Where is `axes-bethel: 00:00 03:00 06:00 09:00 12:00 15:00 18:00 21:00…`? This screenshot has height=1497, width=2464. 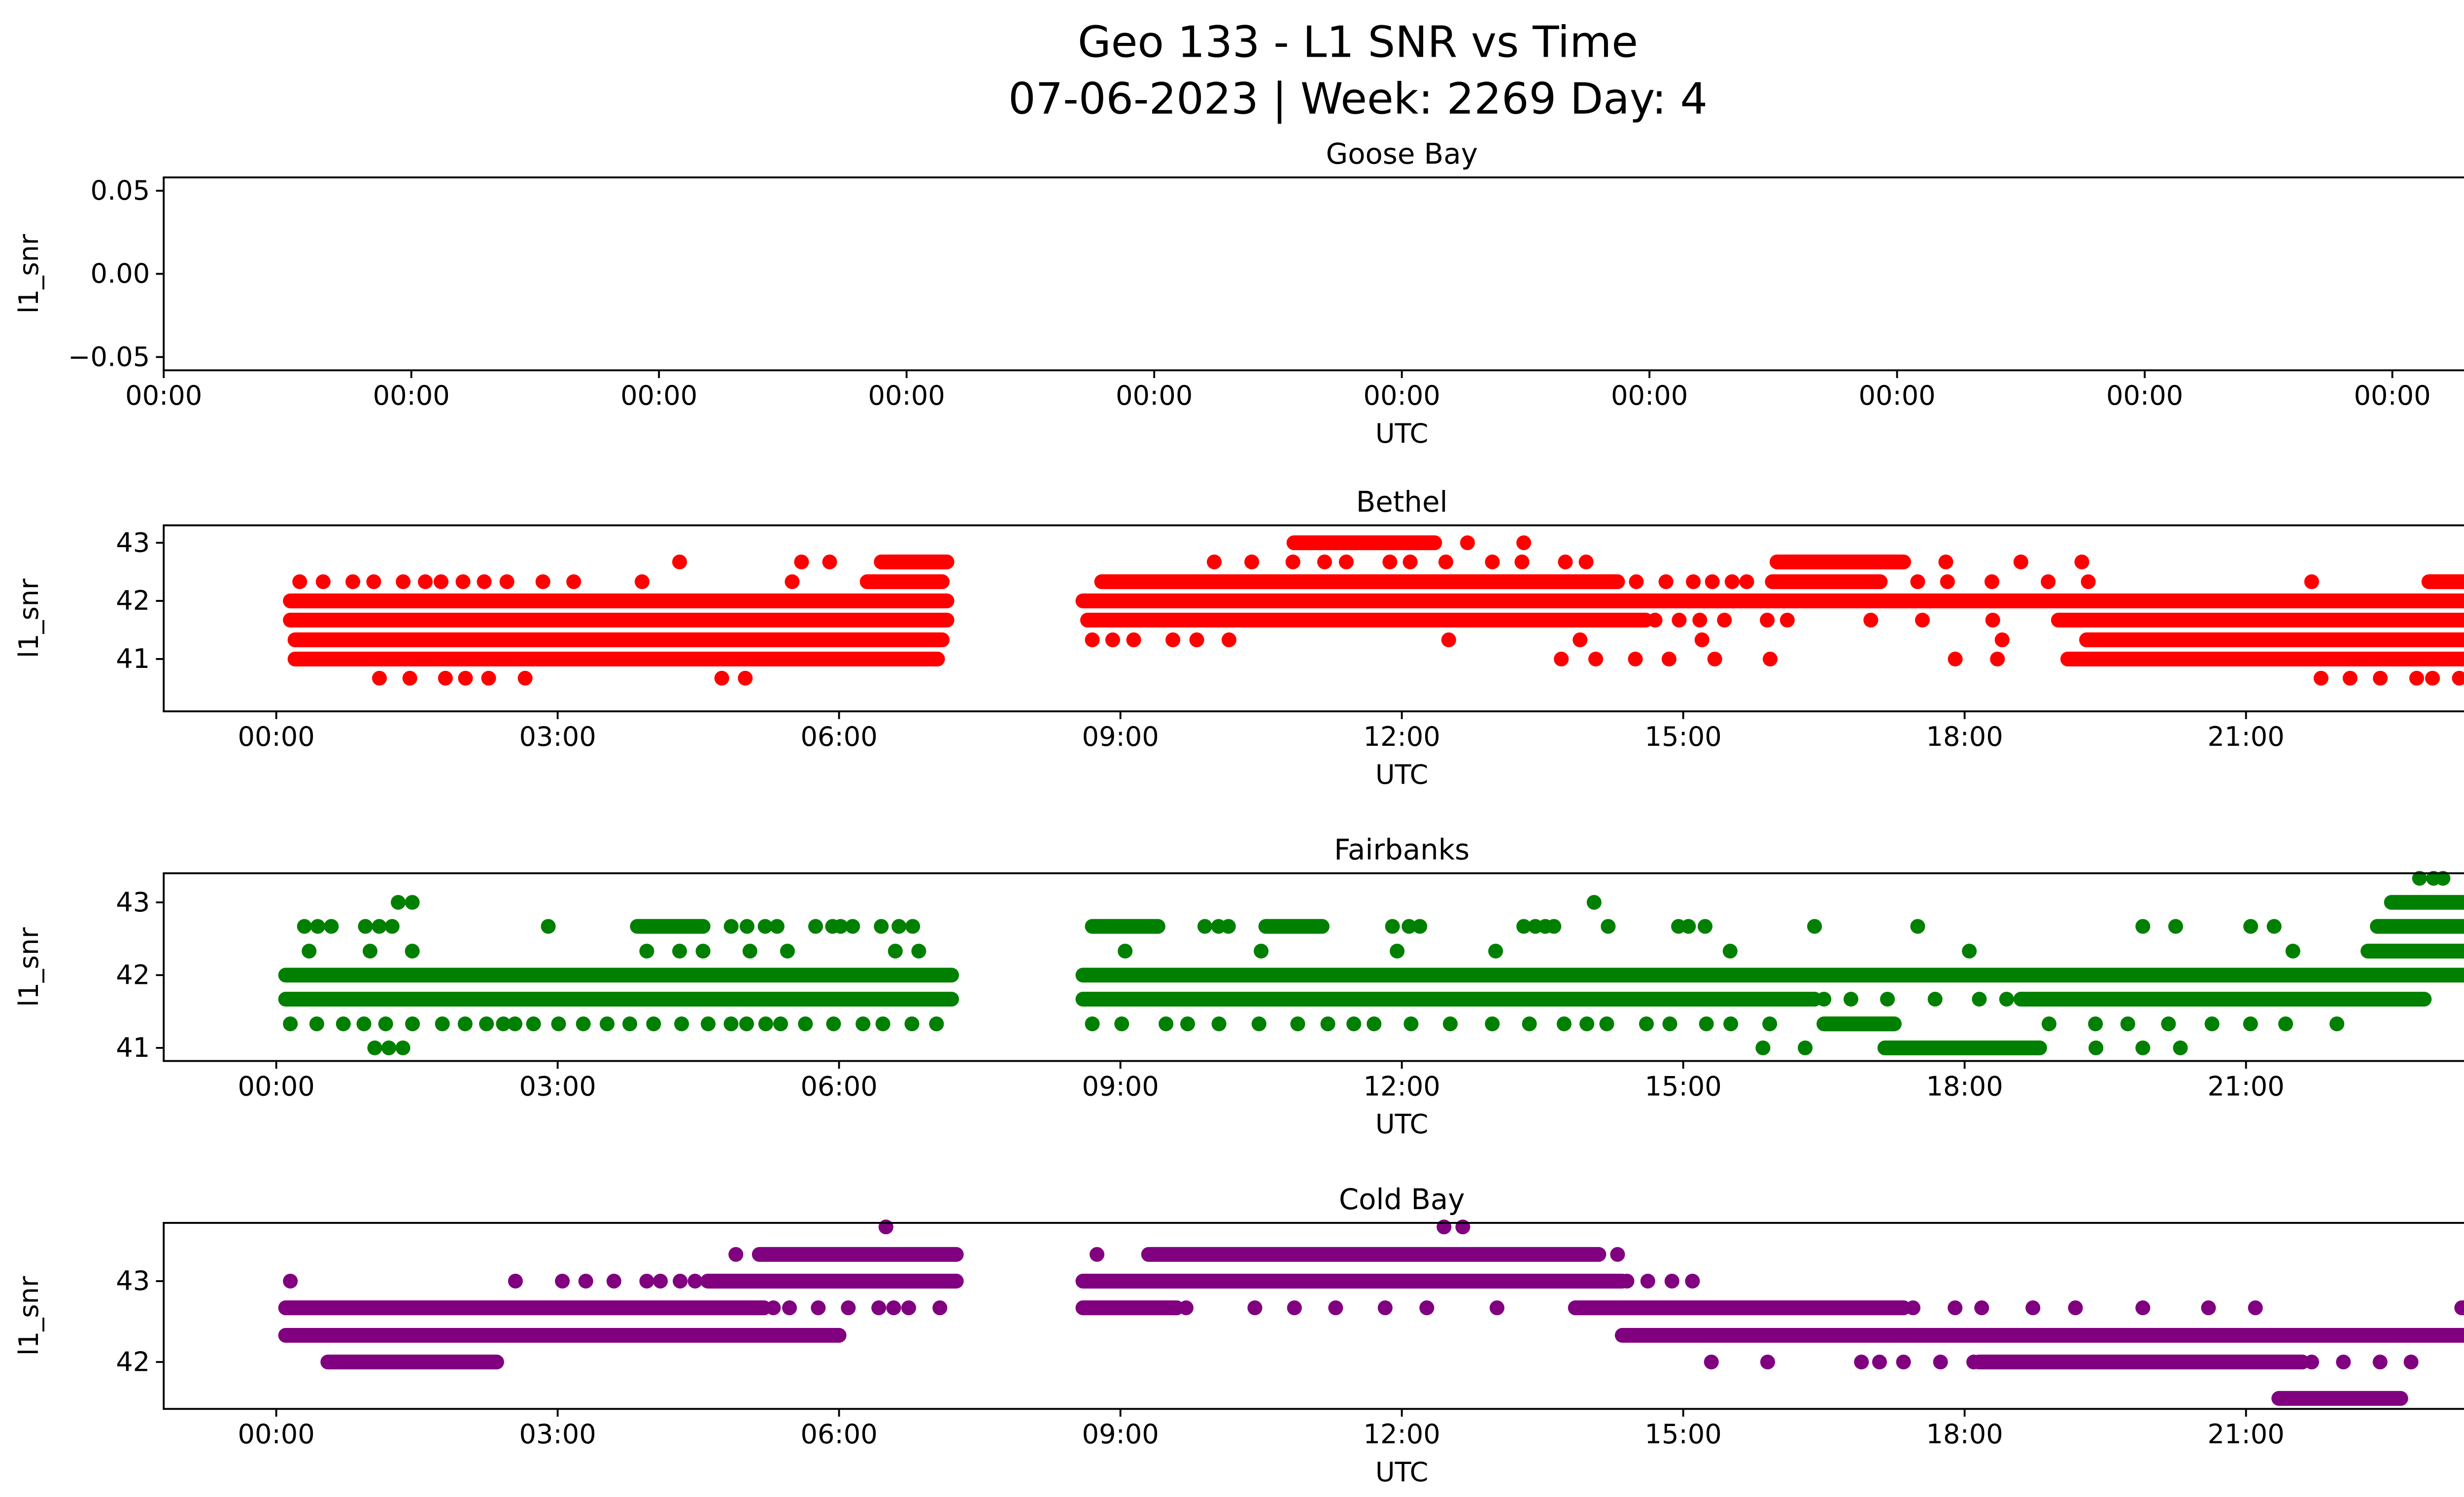
axes-bethel: 00:00 03:00 06:00 09:00 12:00 15:00 18:00 21:00… is located at coordinates (1290, 638).